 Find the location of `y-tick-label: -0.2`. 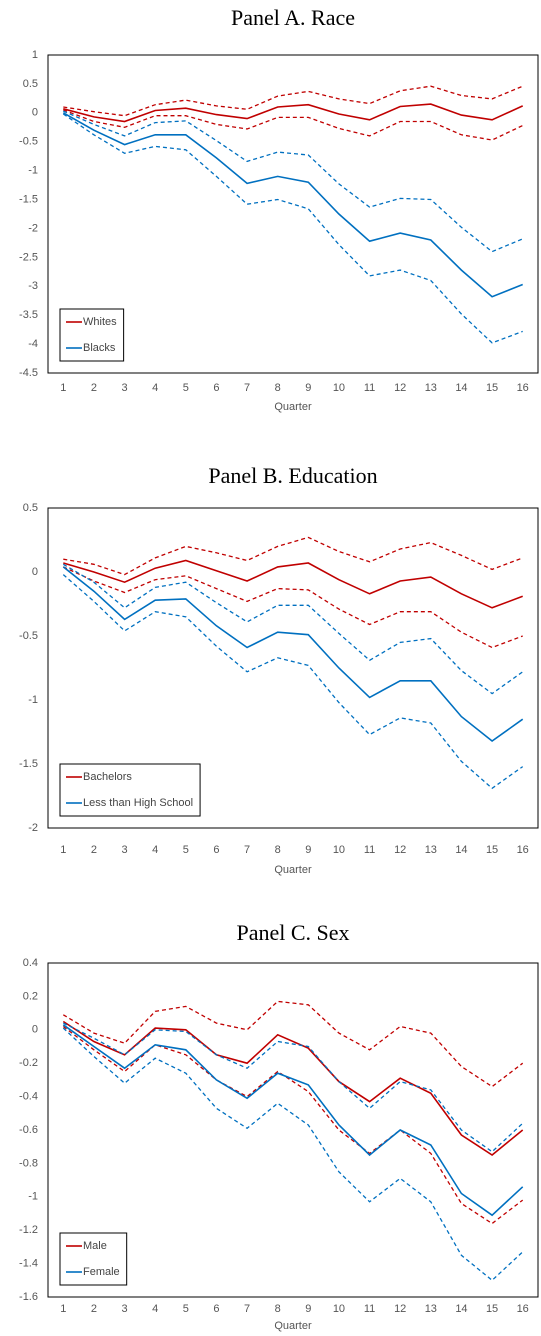

y-tick-label: -0.2 is located at coordinates (28, 1063).